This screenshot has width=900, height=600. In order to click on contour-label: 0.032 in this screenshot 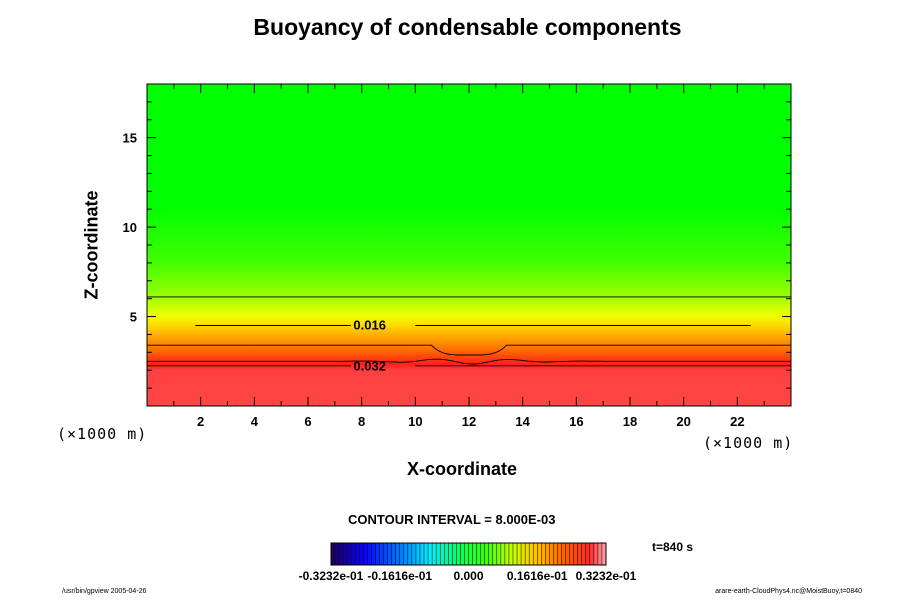, I will do `click(369, 366)`.